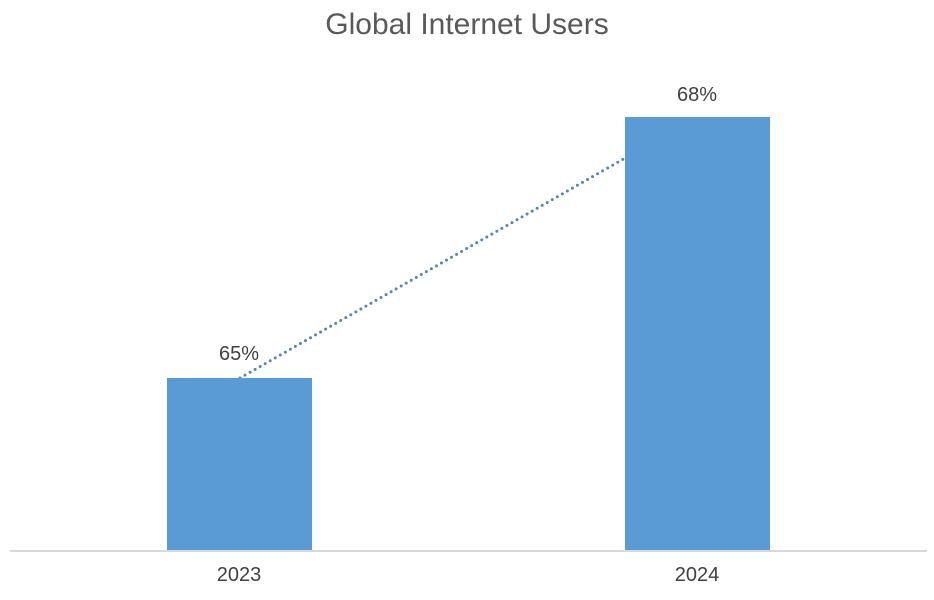  I want to click on data-label-2023: 65%, so click(239, 354).